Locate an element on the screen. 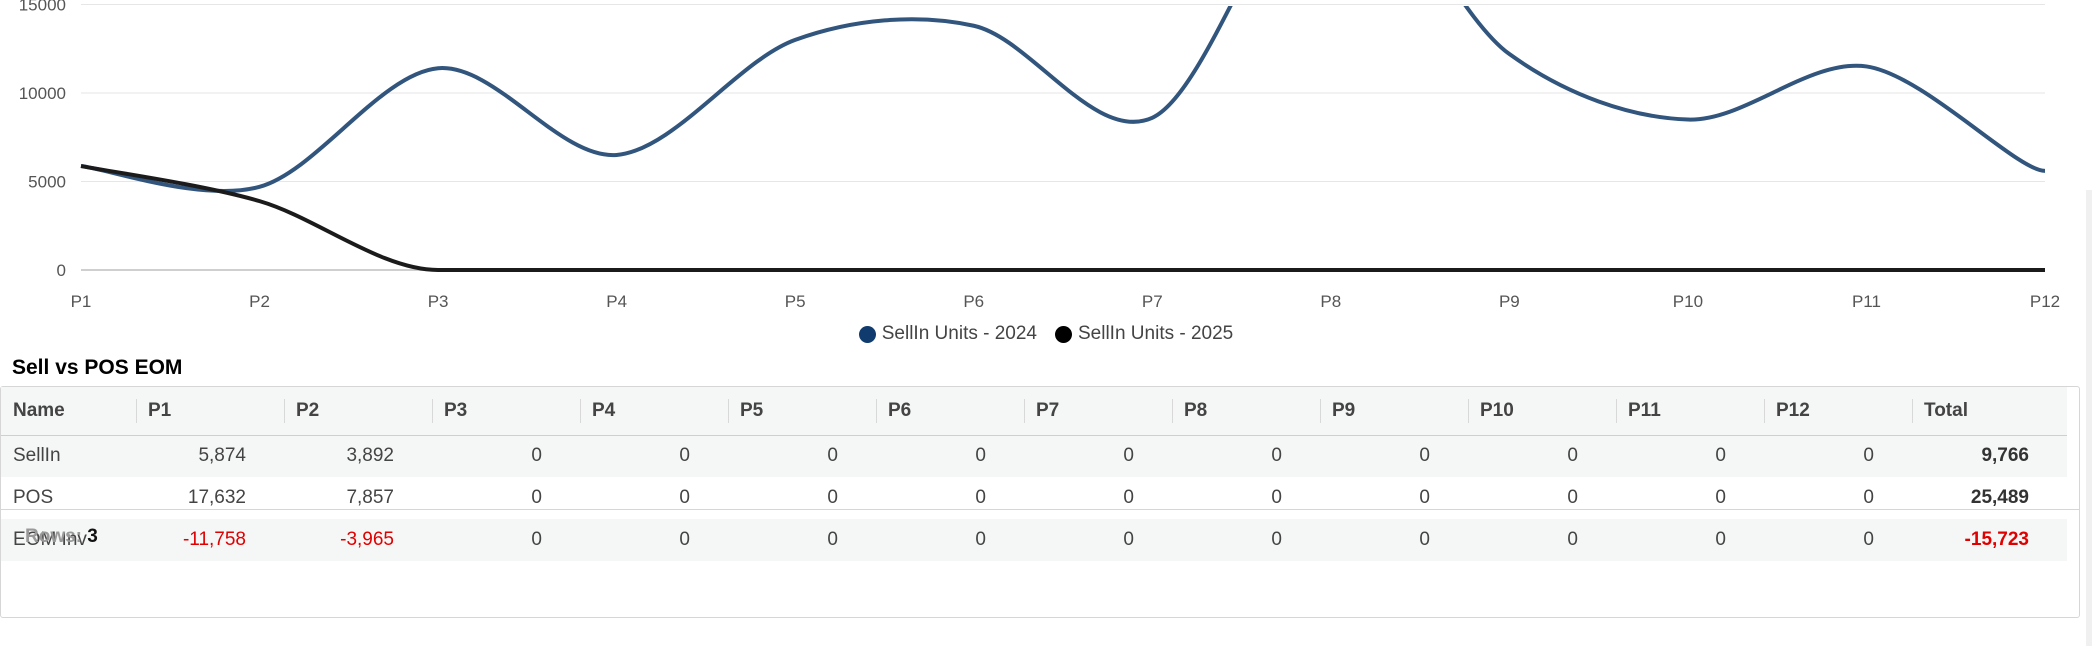  grid-title: Sell vs POS EOM is located at coordinates (97, 367).